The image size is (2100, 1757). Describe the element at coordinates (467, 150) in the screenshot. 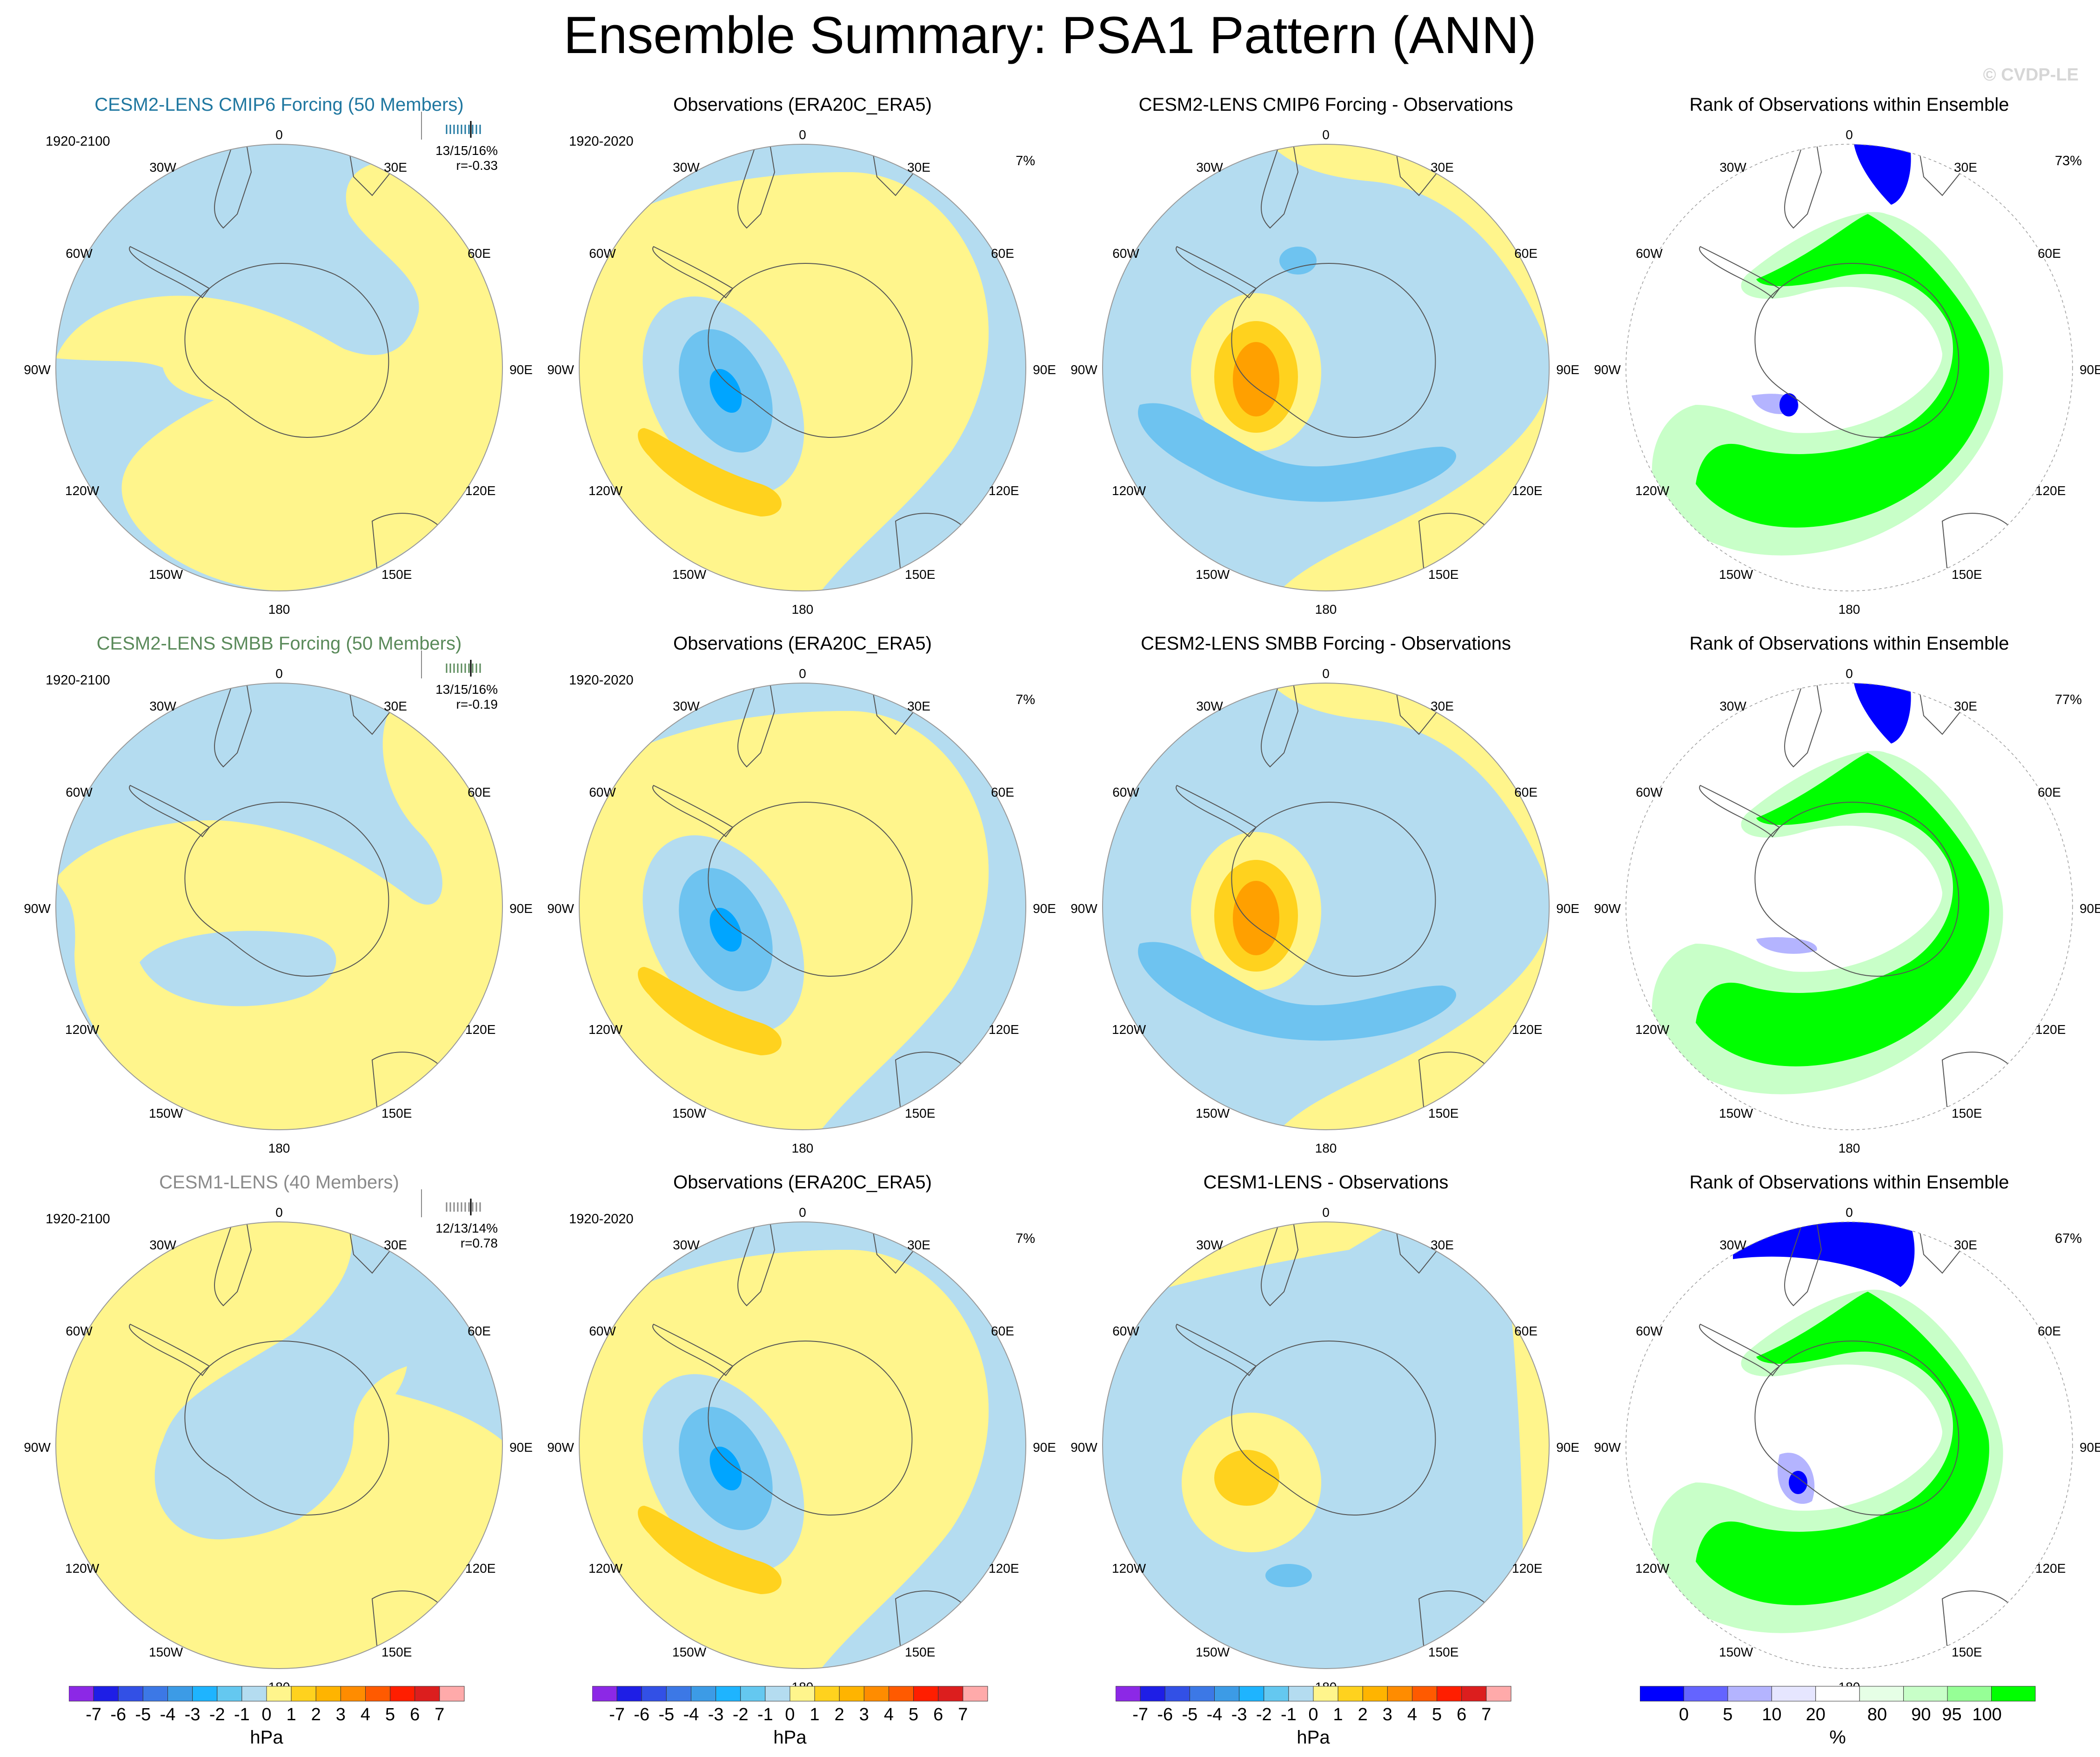

I see `variance-stats: 13/15/16%` at that location.